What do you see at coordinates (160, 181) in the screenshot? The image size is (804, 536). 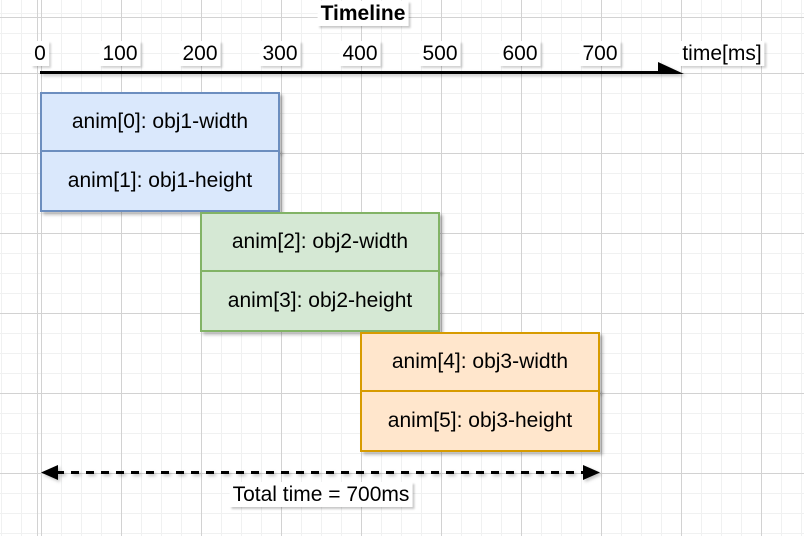 I see `timeline-bar-anim-1: anim[1]: obj1-height` at bounding box center [160, 181].